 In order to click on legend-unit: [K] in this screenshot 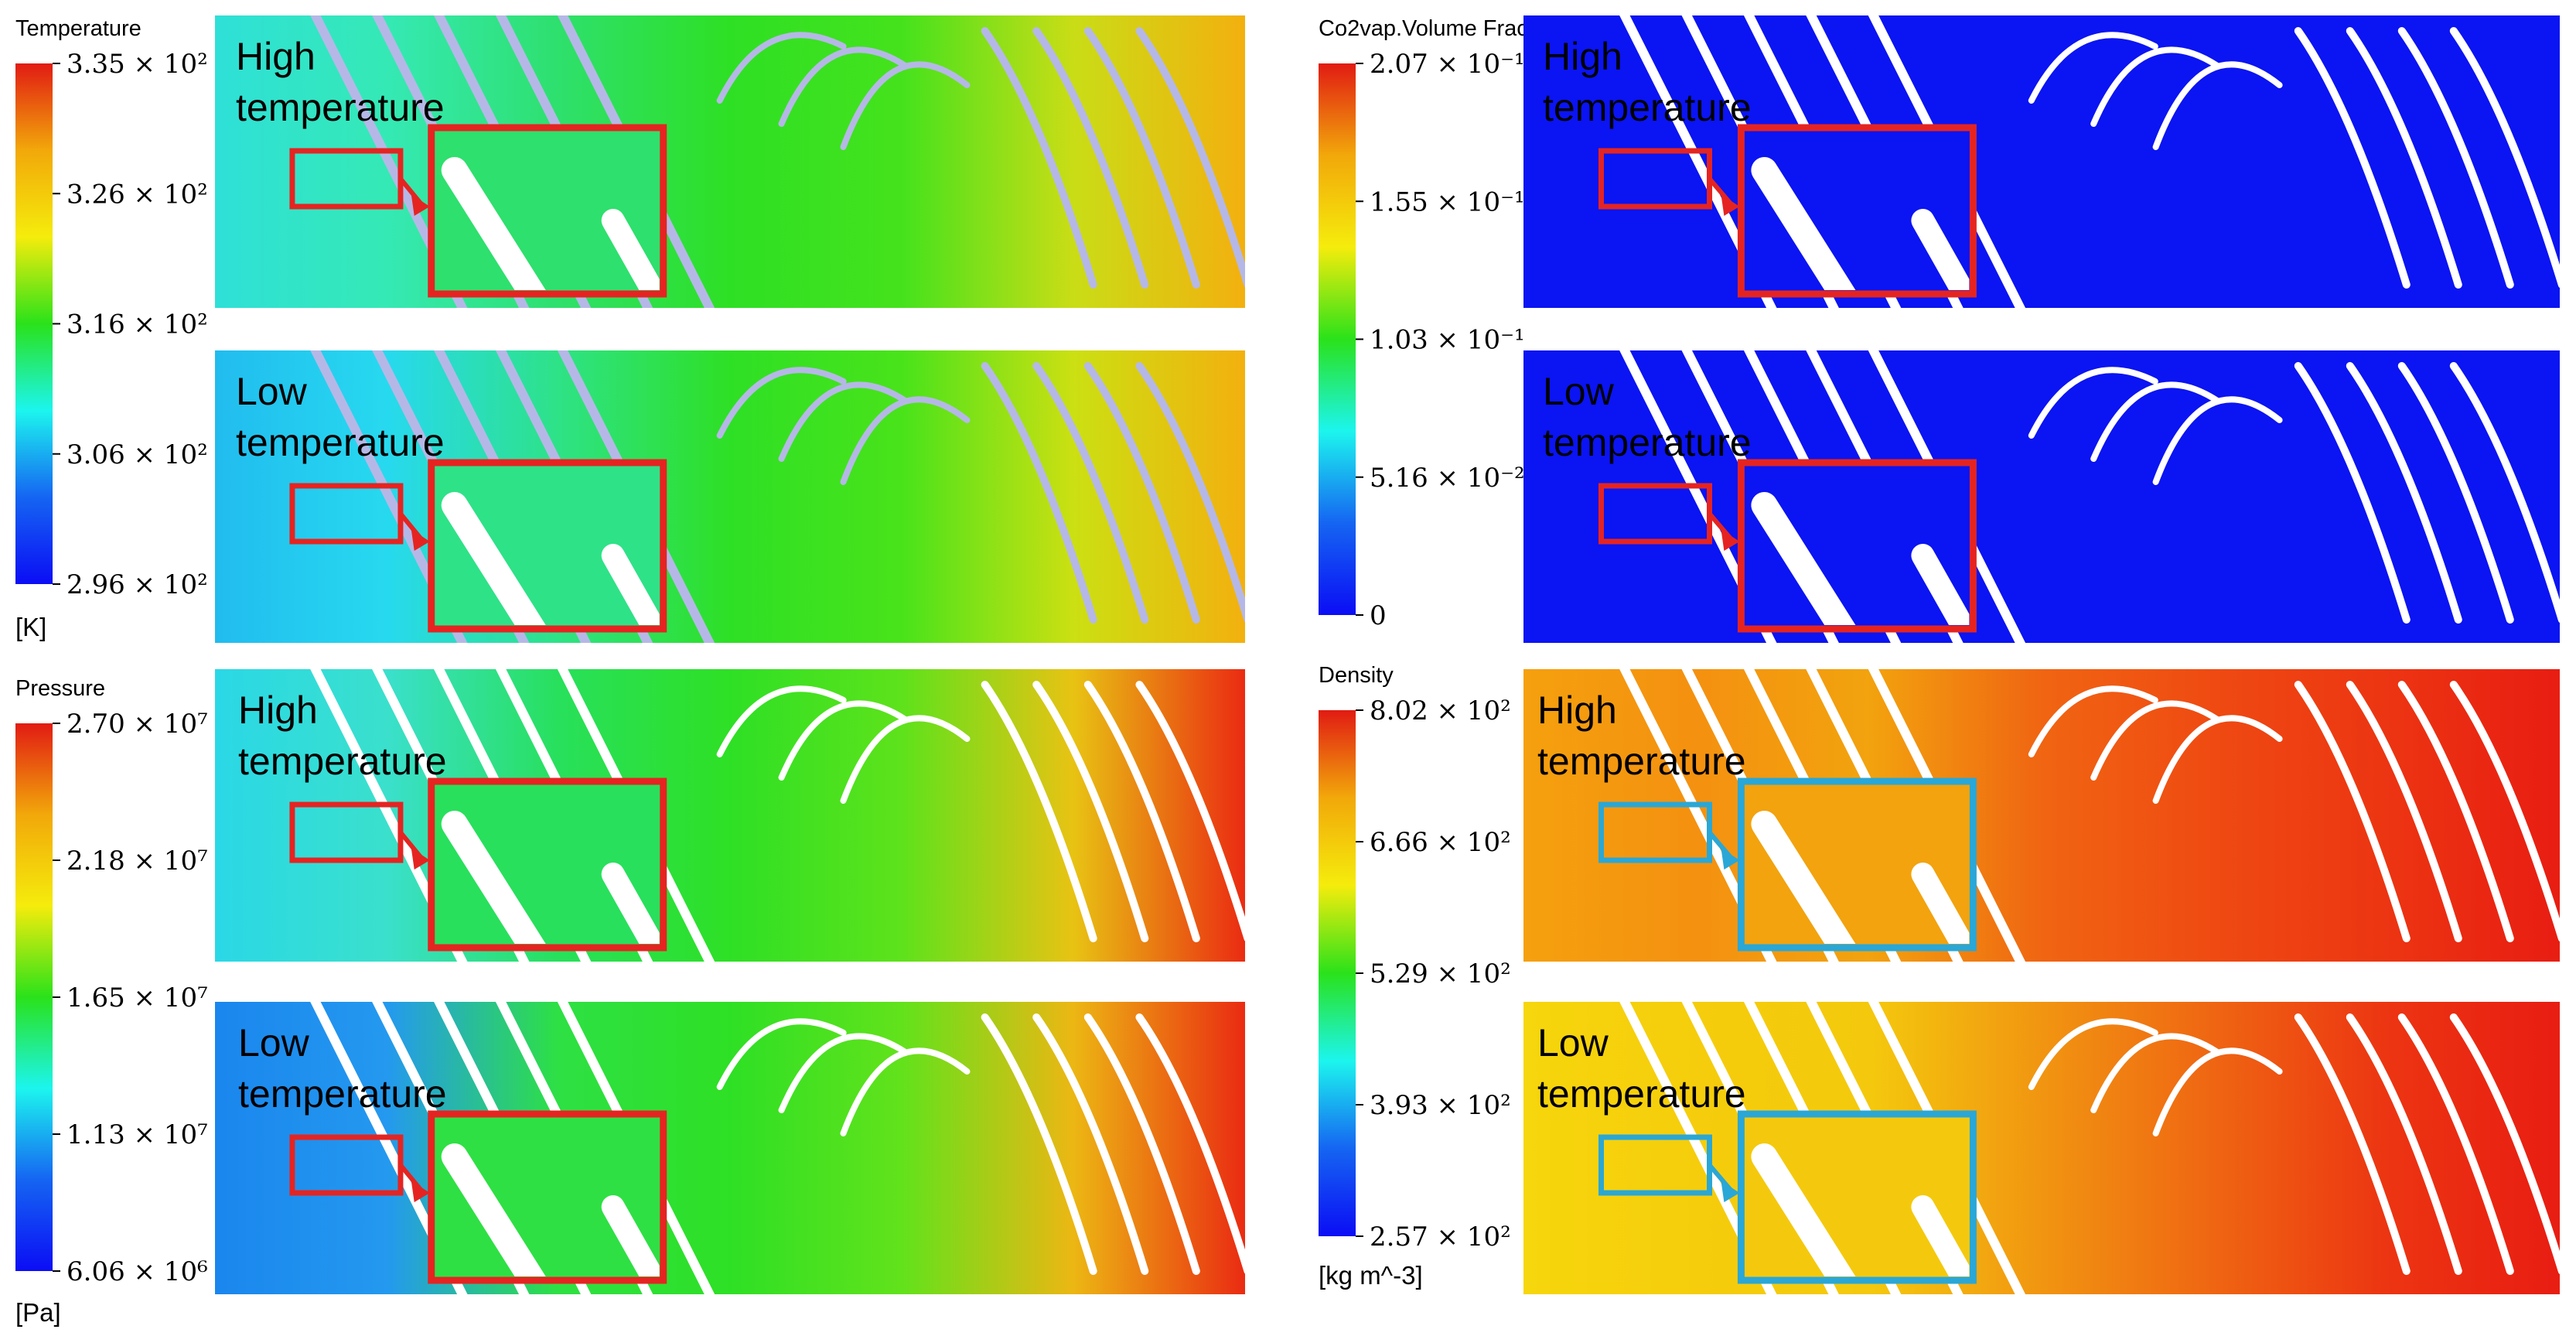, I will do `click(31, 627)`.